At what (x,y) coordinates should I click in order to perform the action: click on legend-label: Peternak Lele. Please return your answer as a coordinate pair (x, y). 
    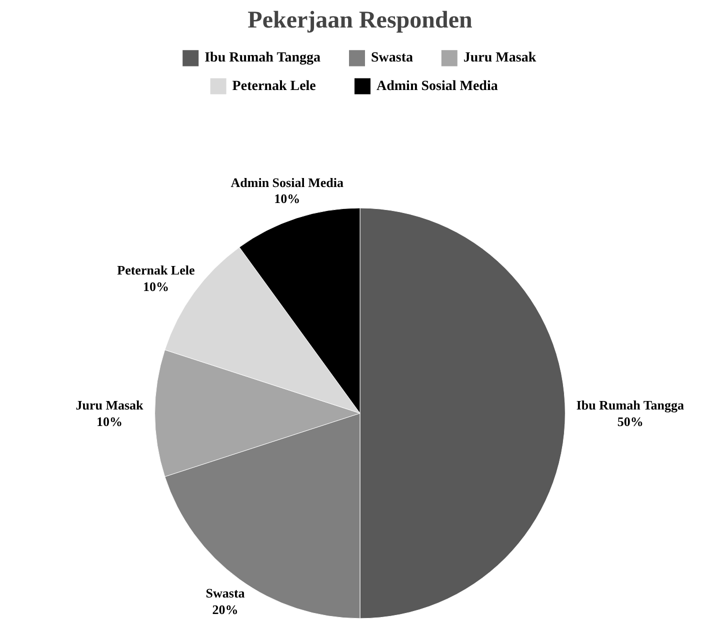
    Looking at the image, I should click on (274, 86).